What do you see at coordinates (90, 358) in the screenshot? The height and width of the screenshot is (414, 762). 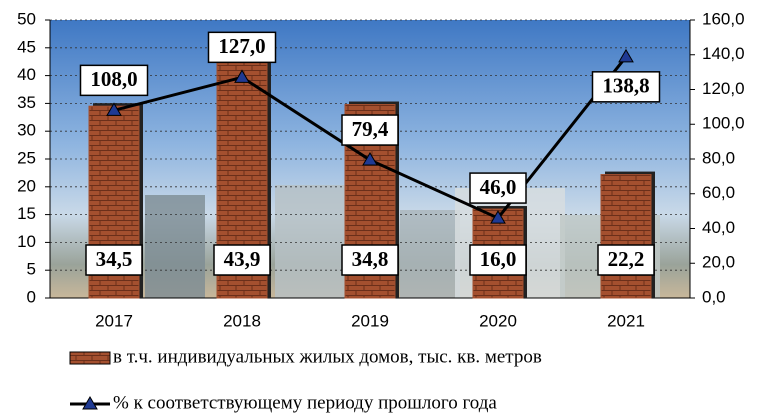 I see `legend-swatch` at bounding box center [90, 358].